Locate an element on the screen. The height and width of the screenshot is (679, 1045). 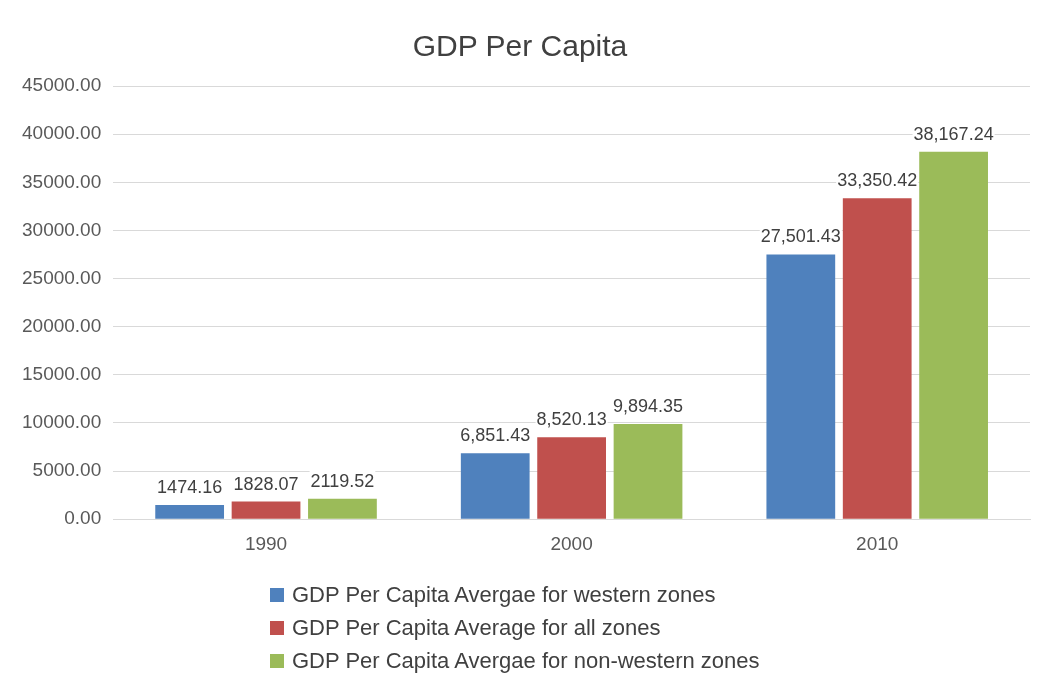
data-label: 1828.07 is located at coordinates (266, 483).